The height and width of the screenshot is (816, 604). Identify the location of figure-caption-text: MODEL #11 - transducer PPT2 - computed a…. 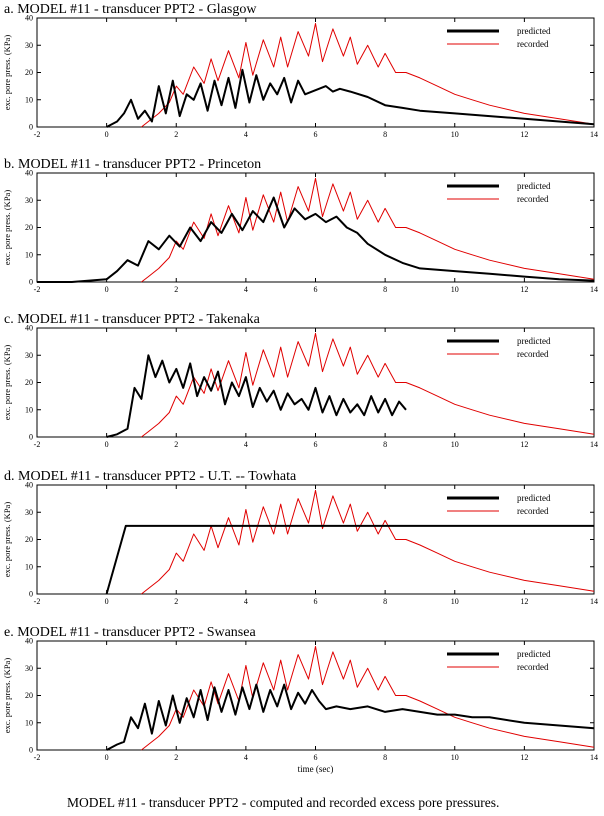
(283, 802).